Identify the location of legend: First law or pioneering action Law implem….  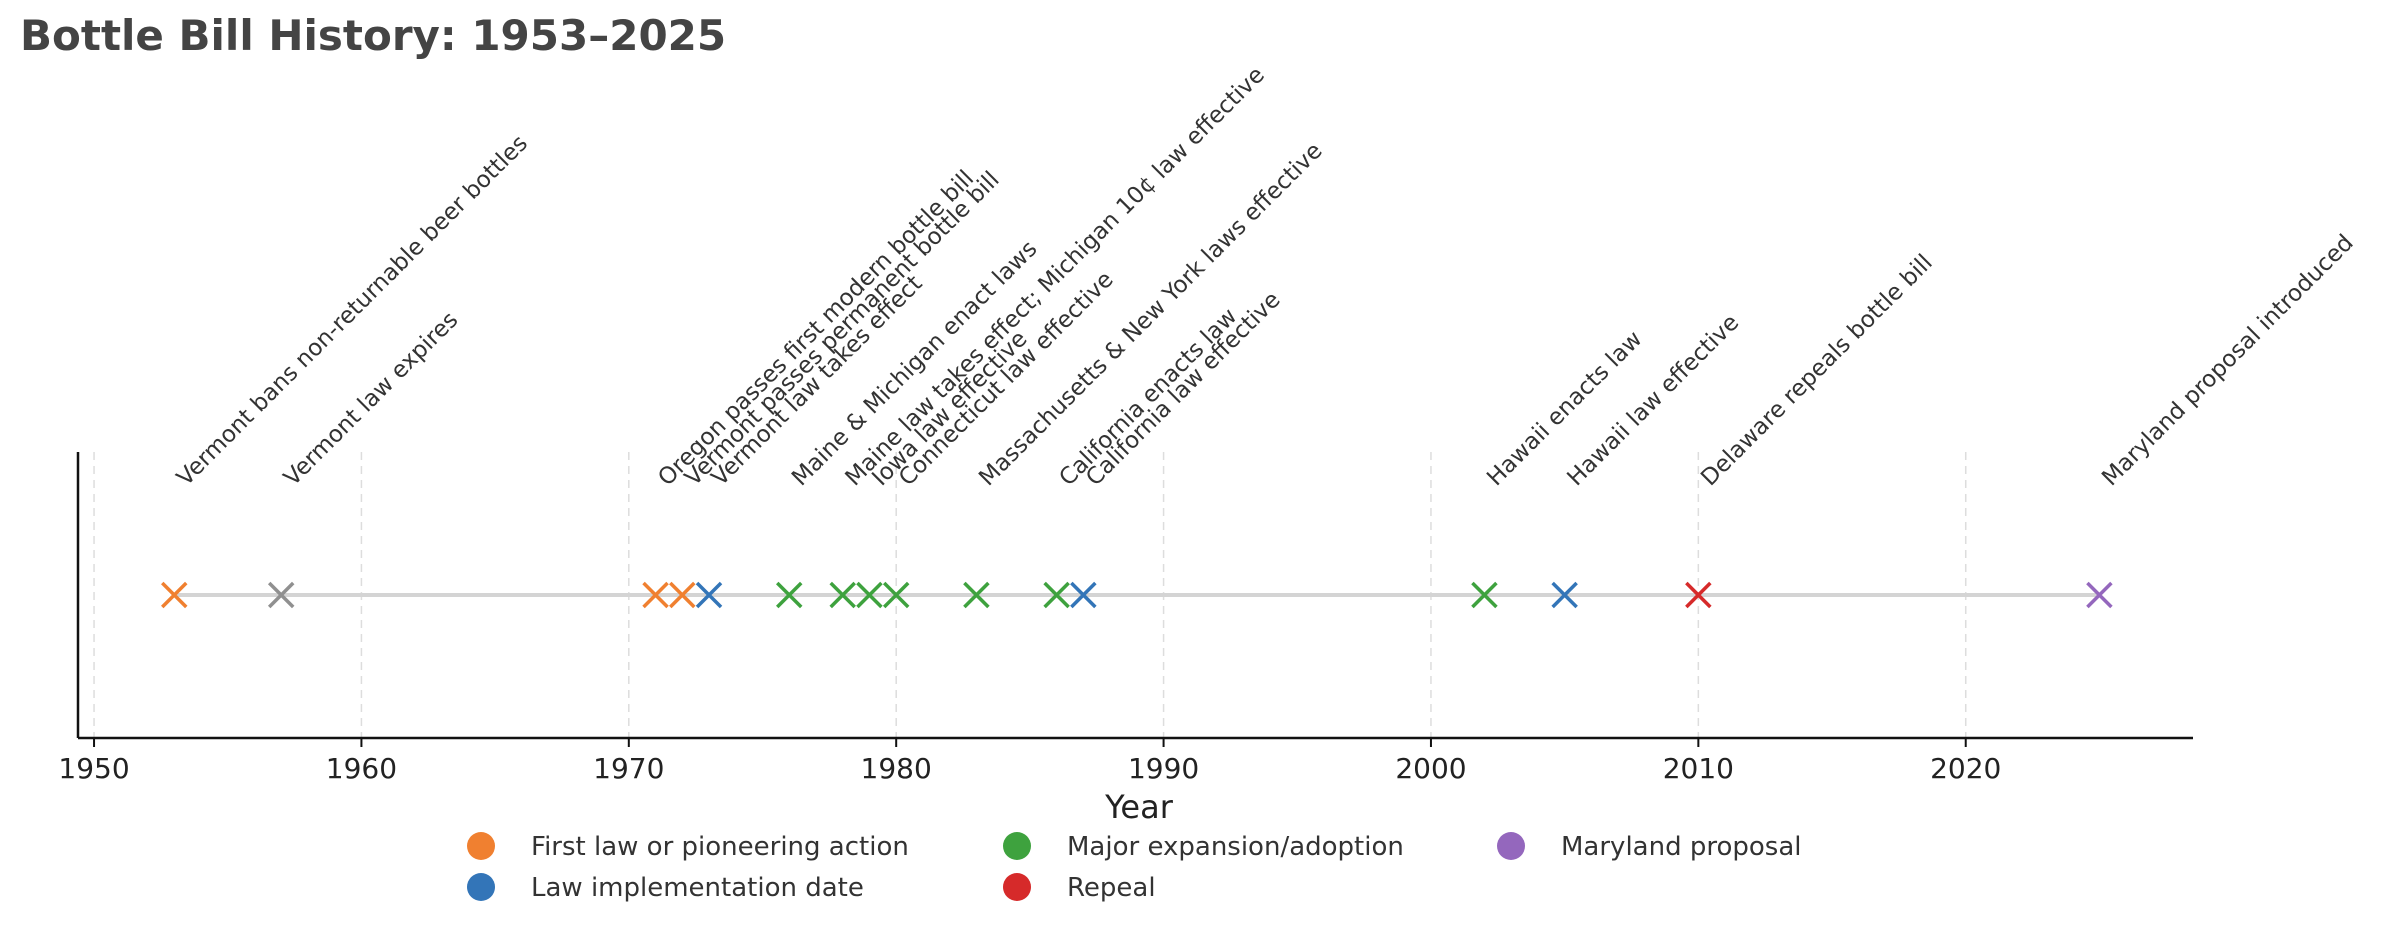
(1134, 867).